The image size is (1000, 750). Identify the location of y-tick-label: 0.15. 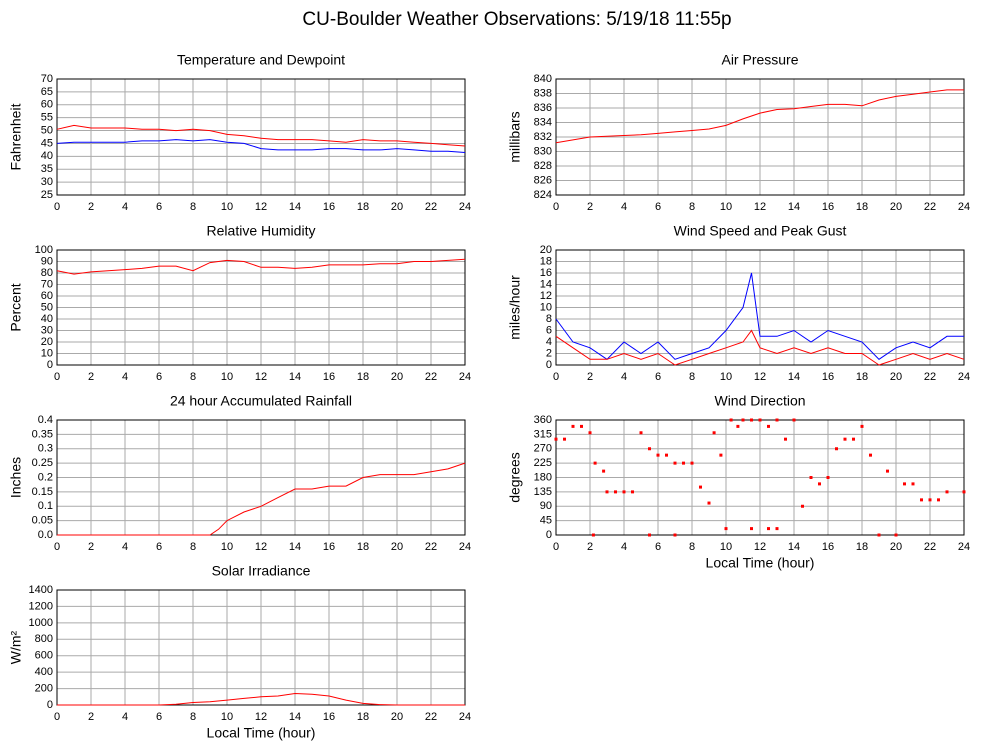
(42, 492).